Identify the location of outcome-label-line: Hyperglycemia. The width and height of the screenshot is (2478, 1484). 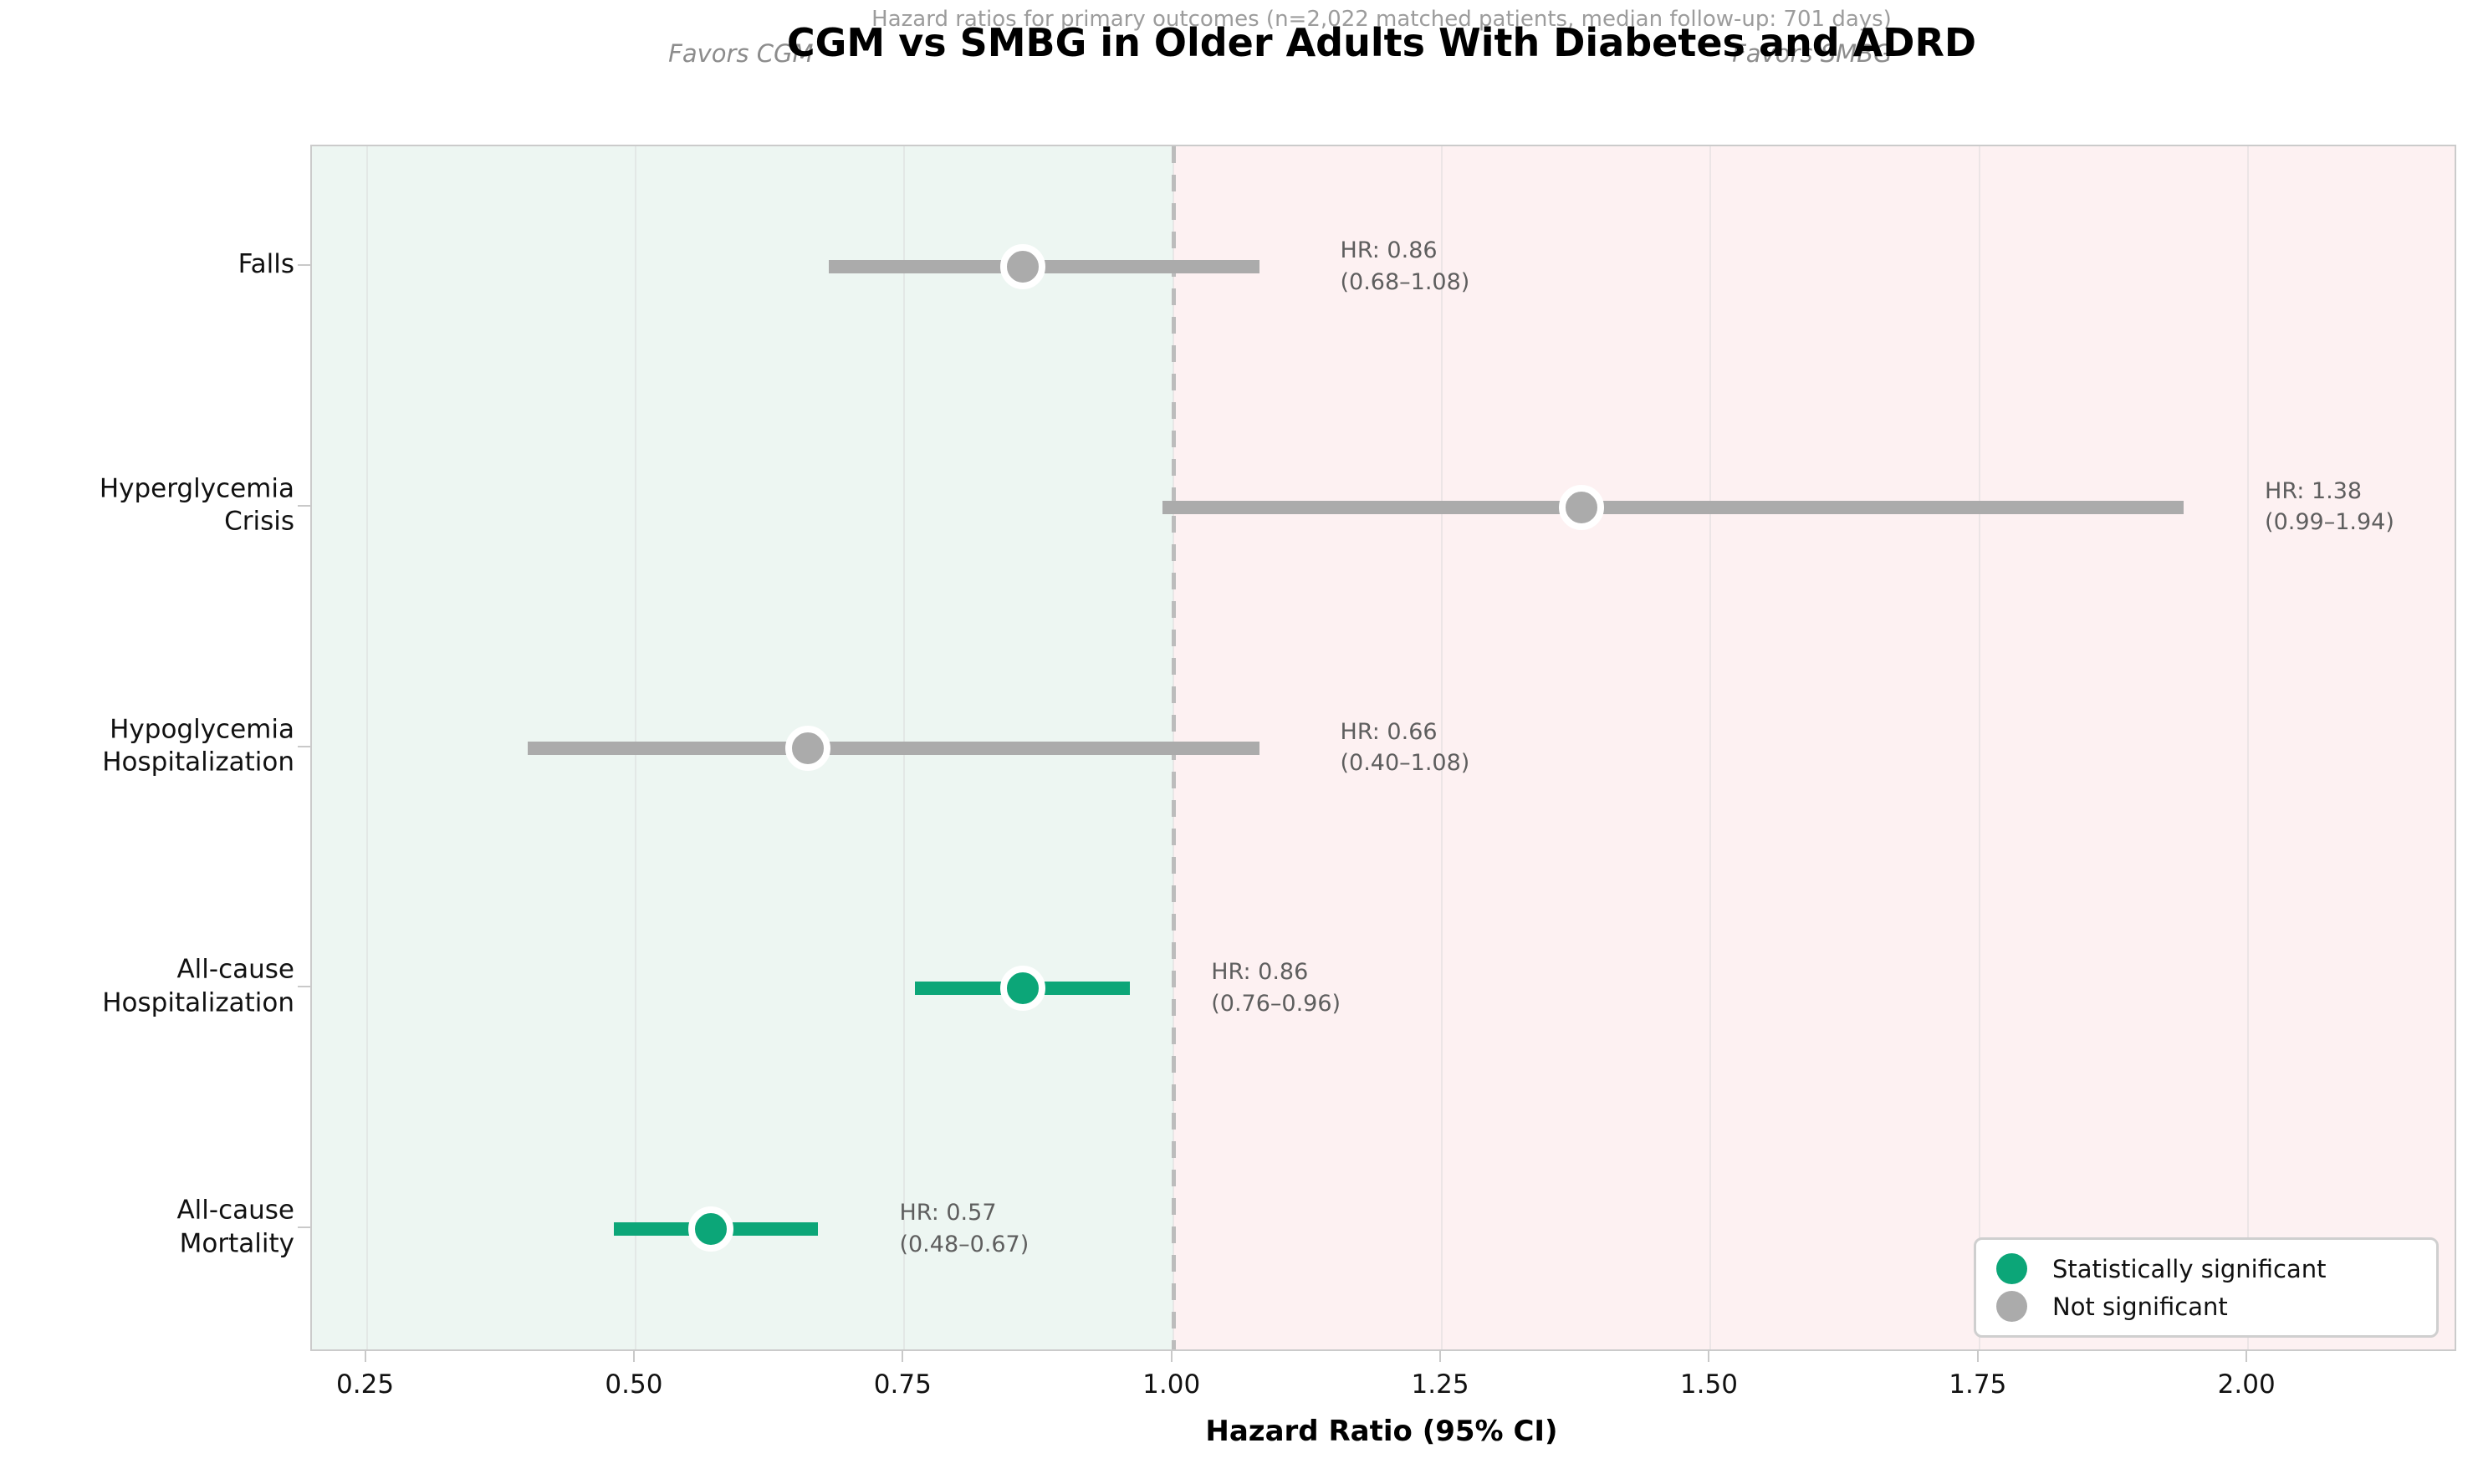
(196, 488).